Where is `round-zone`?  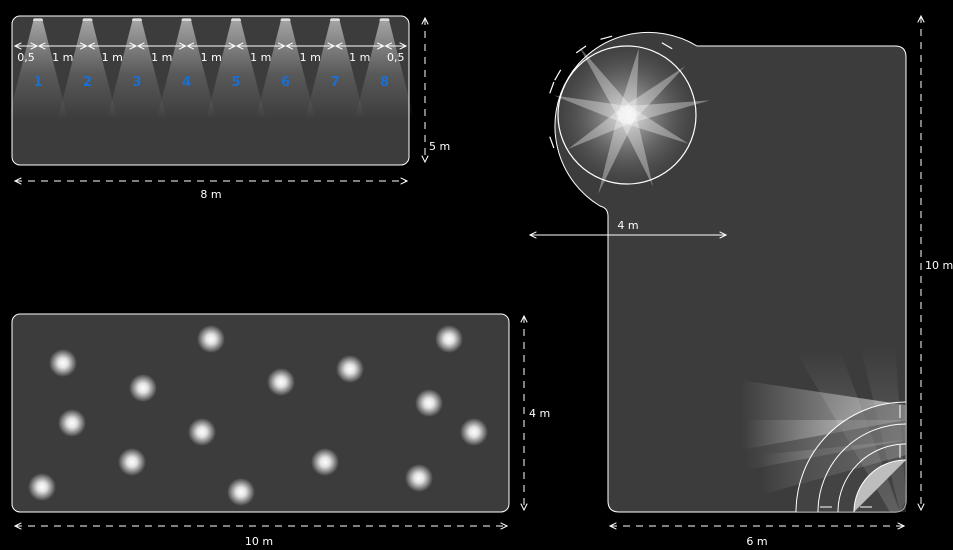
round-zone is located at coordinates (627, 115).